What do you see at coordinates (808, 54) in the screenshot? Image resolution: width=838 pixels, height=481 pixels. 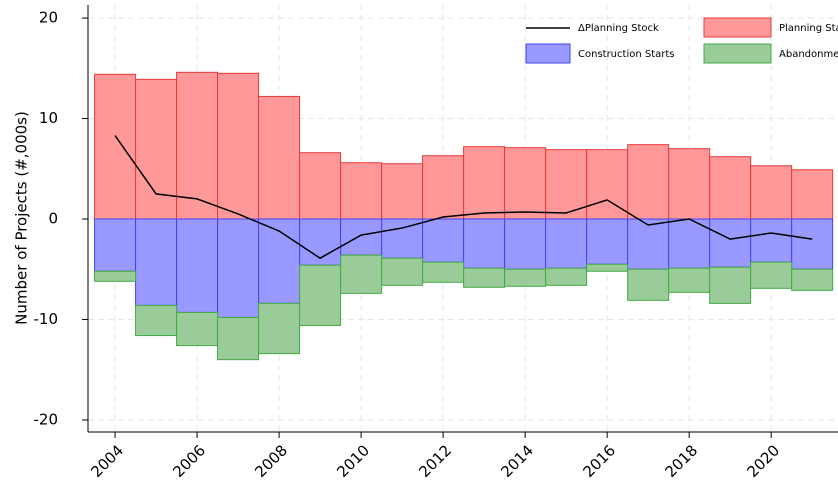 I see `legend-label: Abandonments` at bounding box center [808, 54].